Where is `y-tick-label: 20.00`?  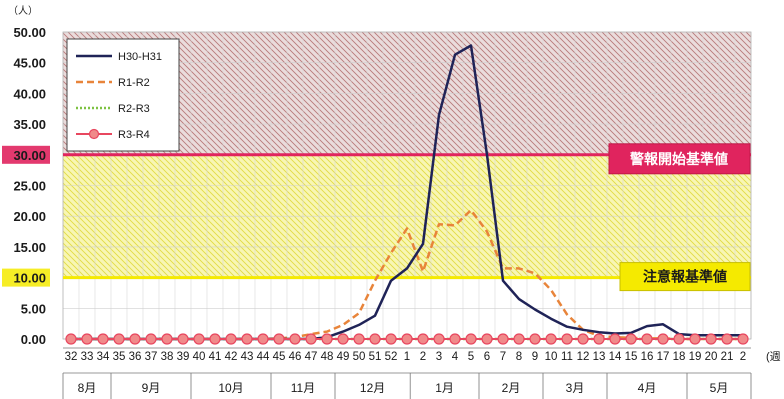 y-tick-label: 20.00 is located at coordinates (29, 216).